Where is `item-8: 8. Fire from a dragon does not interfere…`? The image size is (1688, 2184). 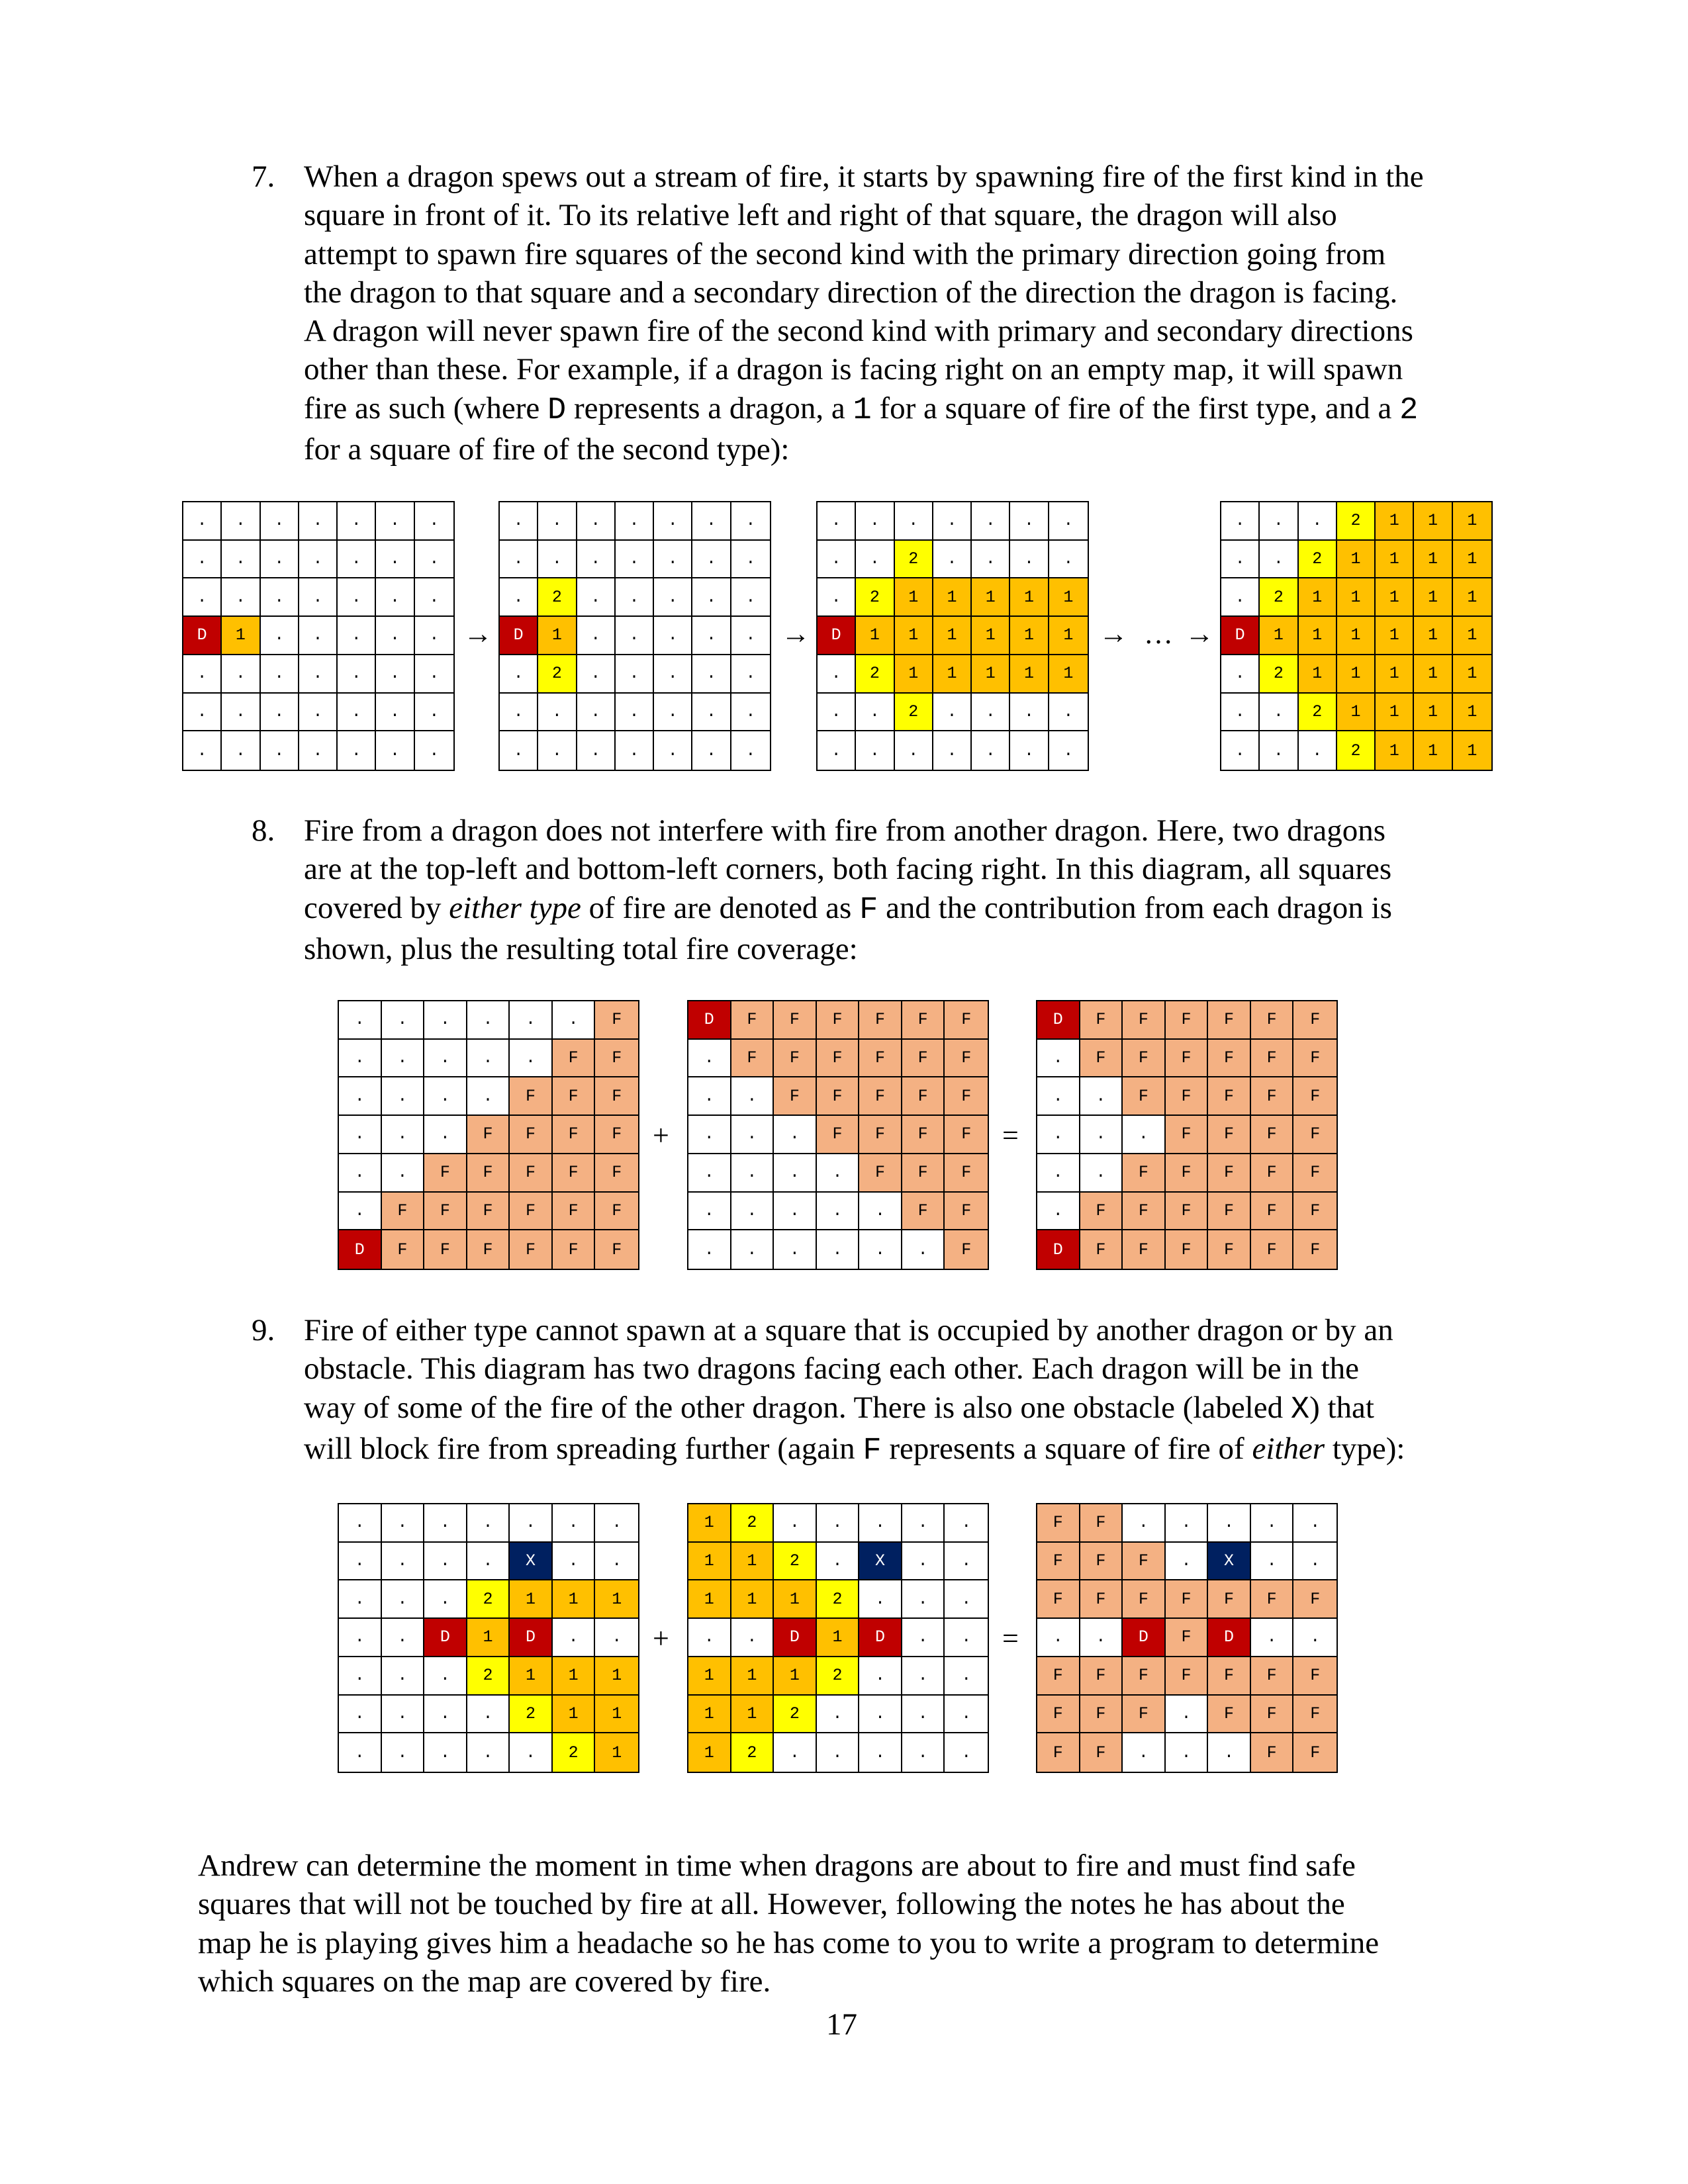
item-8: 8. Fire from a dragon does not interfere… is located at coordinates (880, 890).